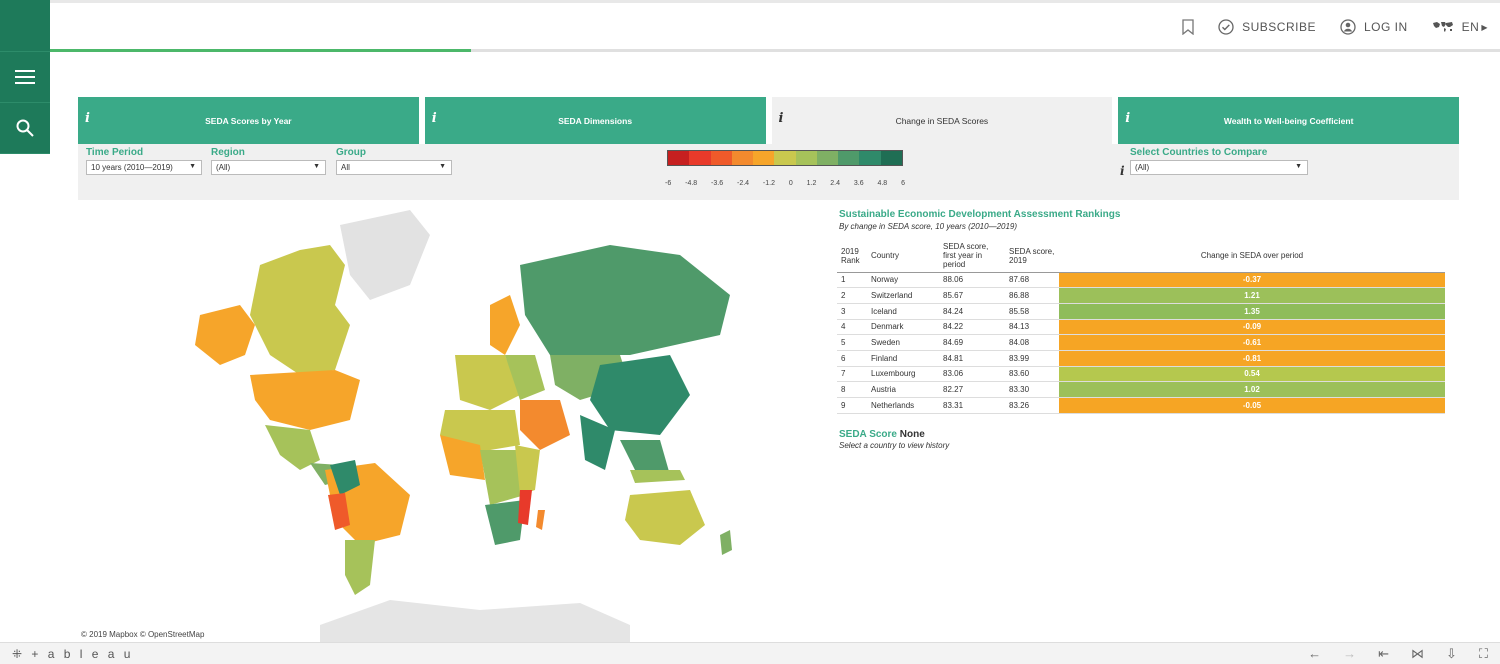 The height and width of the screenshot is (664, 1500). I want to click on new-zealand-shape, so click(726, 542).